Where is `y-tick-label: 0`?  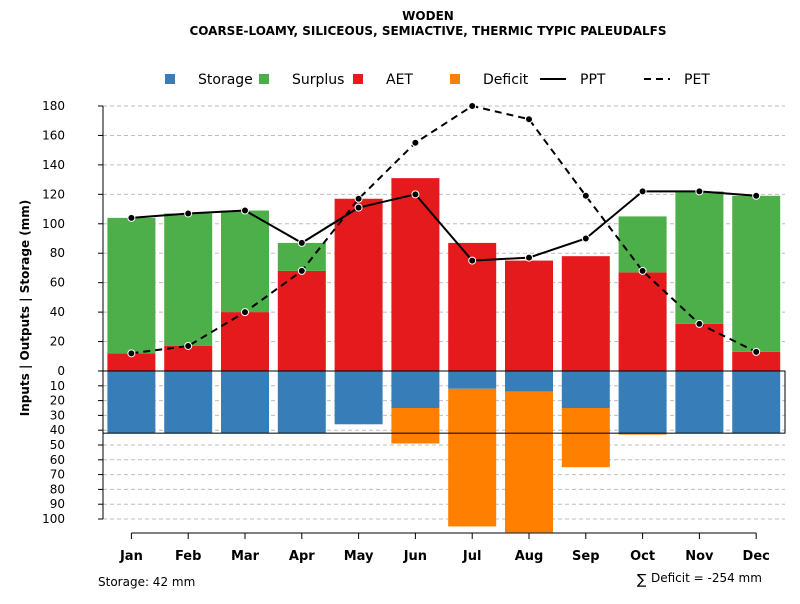
y-tick-label: 0 is located at coordinates (61, 371).